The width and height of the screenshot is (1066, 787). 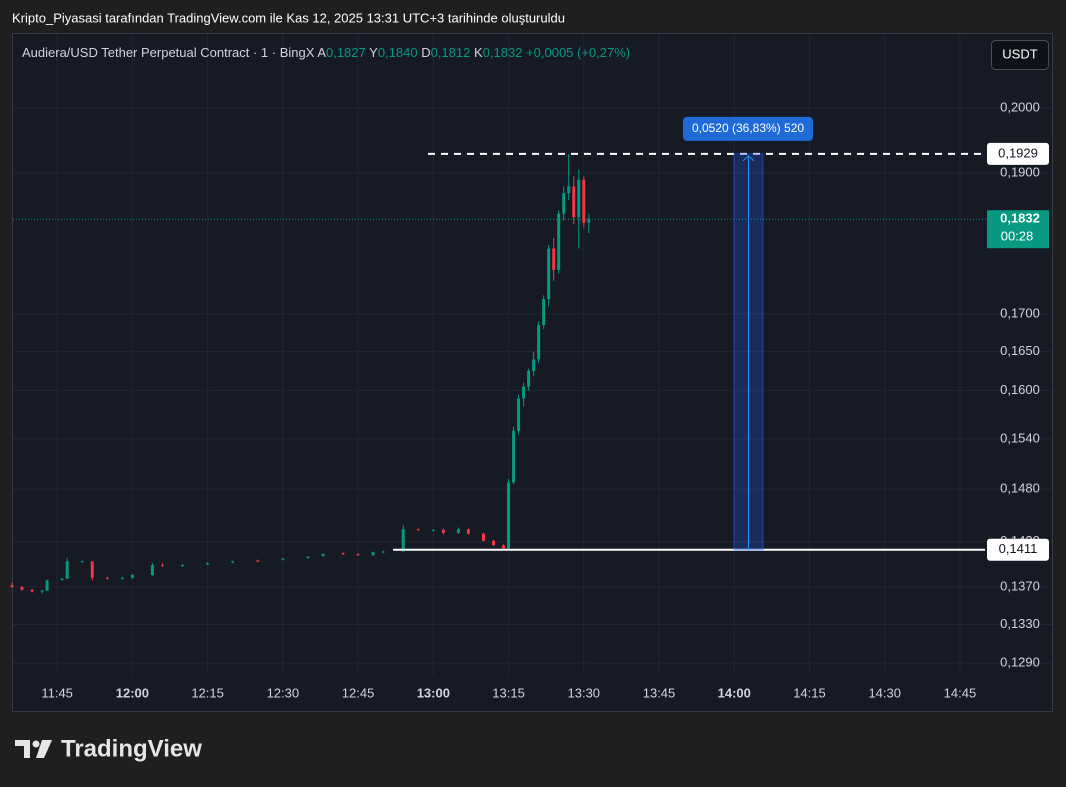 I want to click on y-tick-label: 0,2000, so click(x=1020, y=107).